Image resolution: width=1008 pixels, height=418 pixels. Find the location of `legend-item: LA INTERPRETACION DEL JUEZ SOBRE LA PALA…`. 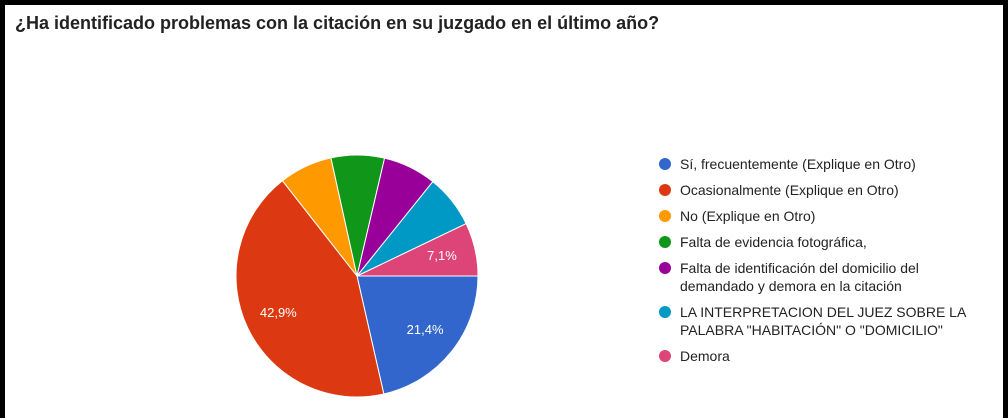

legend-item: LA INTERPRETACION DEL JUEZ SOBRE LA PALA… is located at coordinates (819, 321).